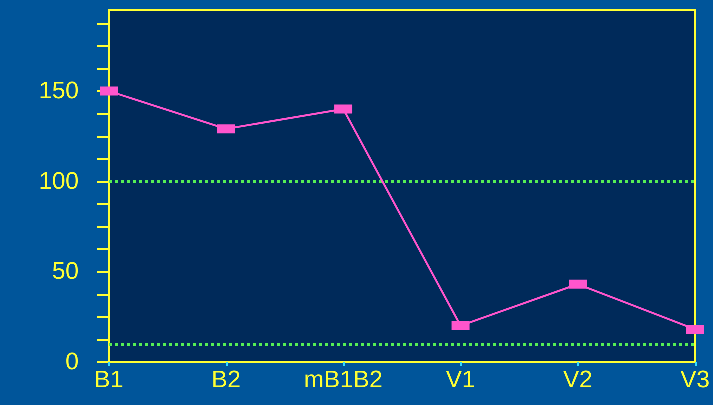 The image size is (713, 405). I want to click on y-tick-label: 50, so click(65, 272).